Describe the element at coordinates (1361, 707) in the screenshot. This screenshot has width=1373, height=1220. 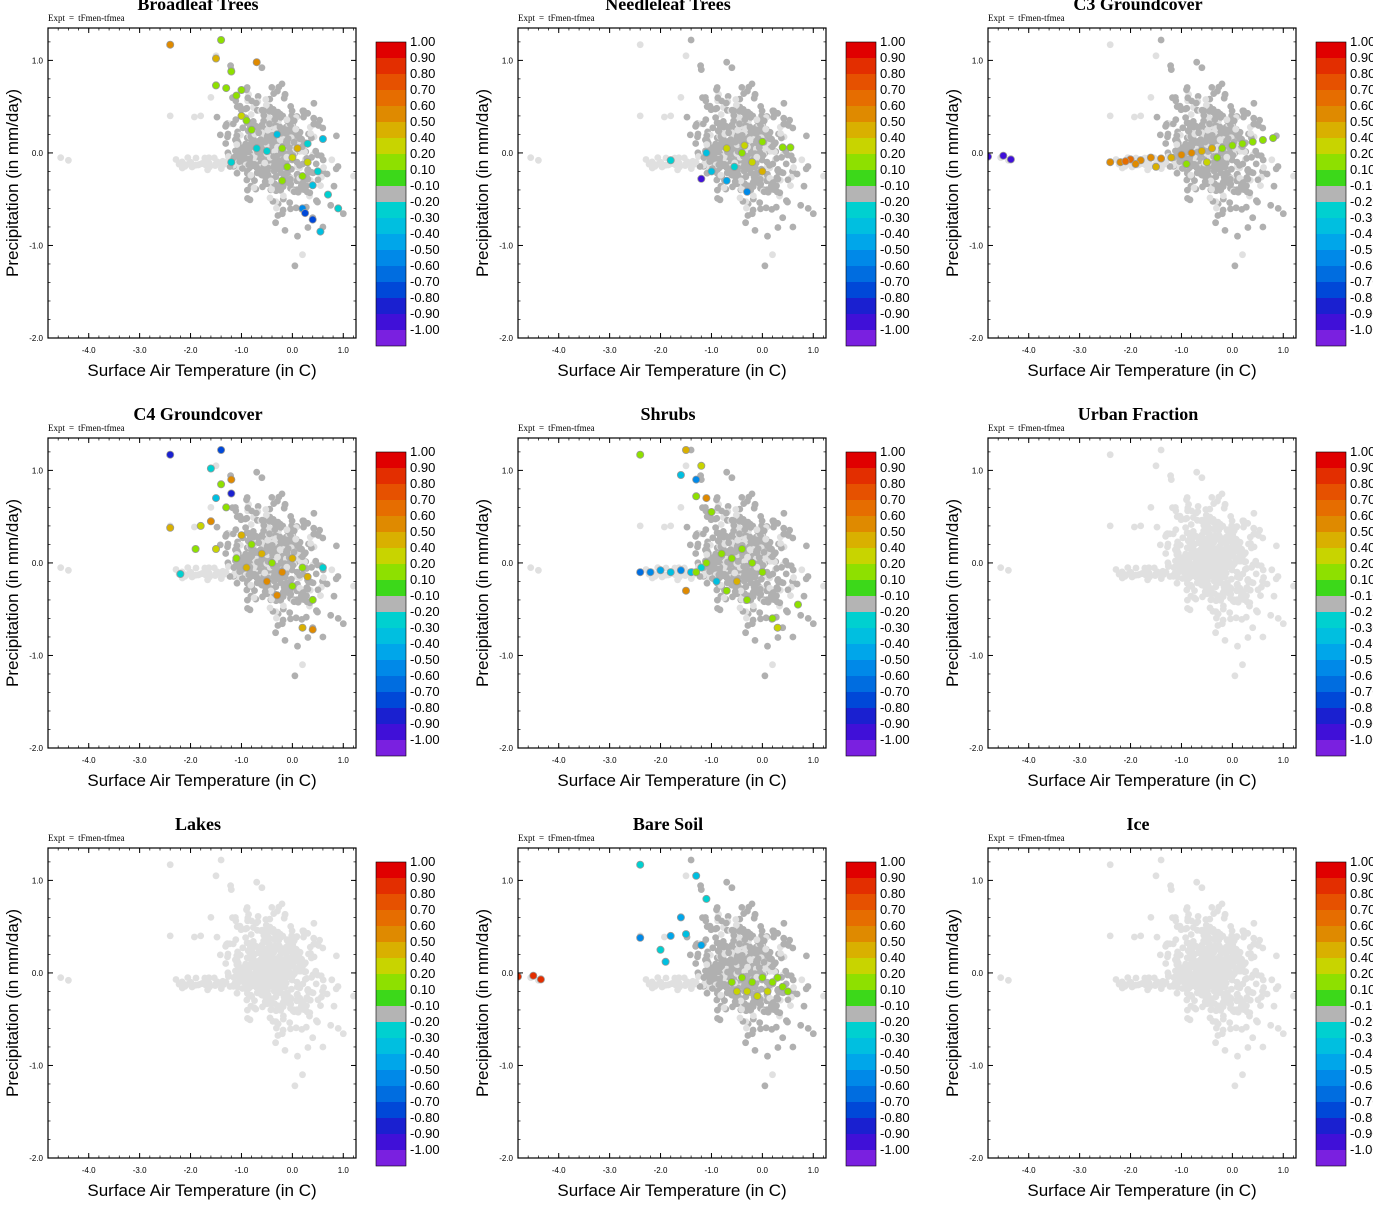
I see `colorbar-label: -0.80` at that location.